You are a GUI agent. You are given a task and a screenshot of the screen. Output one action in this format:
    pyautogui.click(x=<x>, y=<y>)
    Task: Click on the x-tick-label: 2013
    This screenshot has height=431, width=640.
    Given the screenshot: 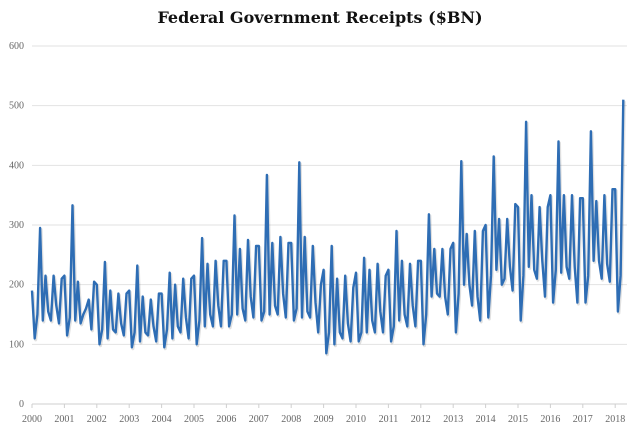 What is the action you would take?
    pyautogui.click(x=453, y=419)
    